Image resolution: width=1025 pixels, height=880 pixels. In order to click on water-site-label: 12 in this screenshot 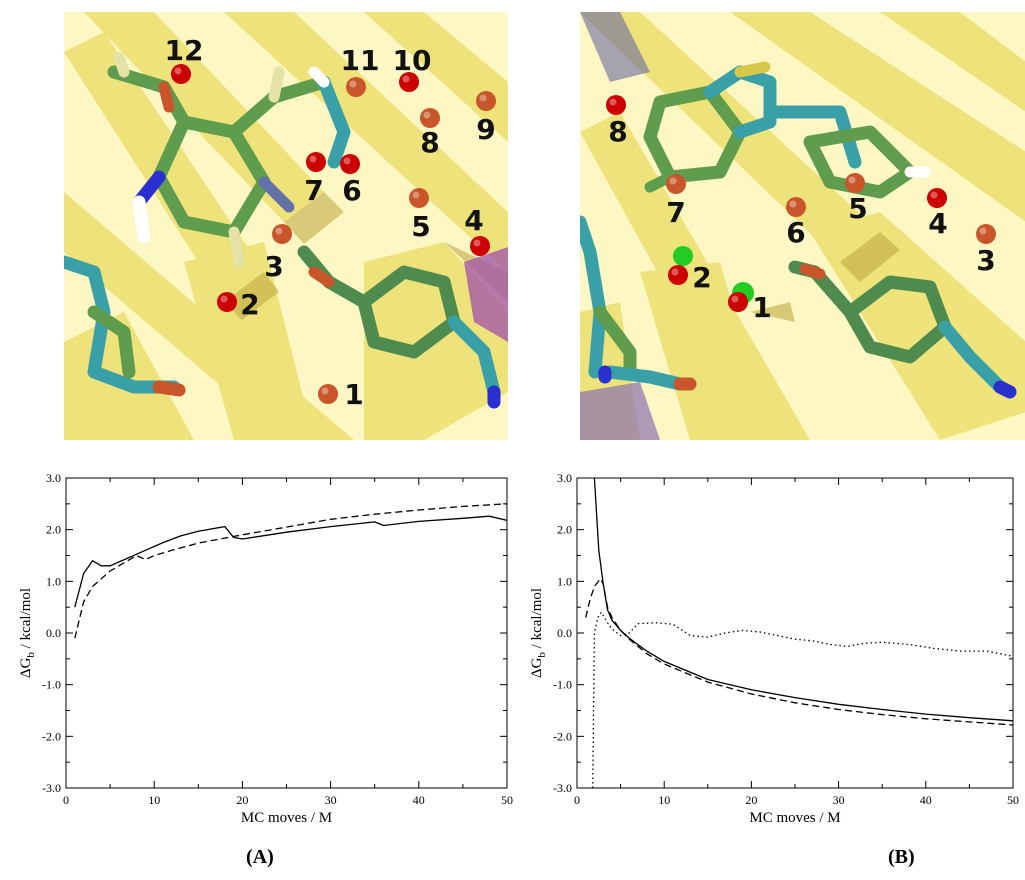, I will do `click(184, 50)`.